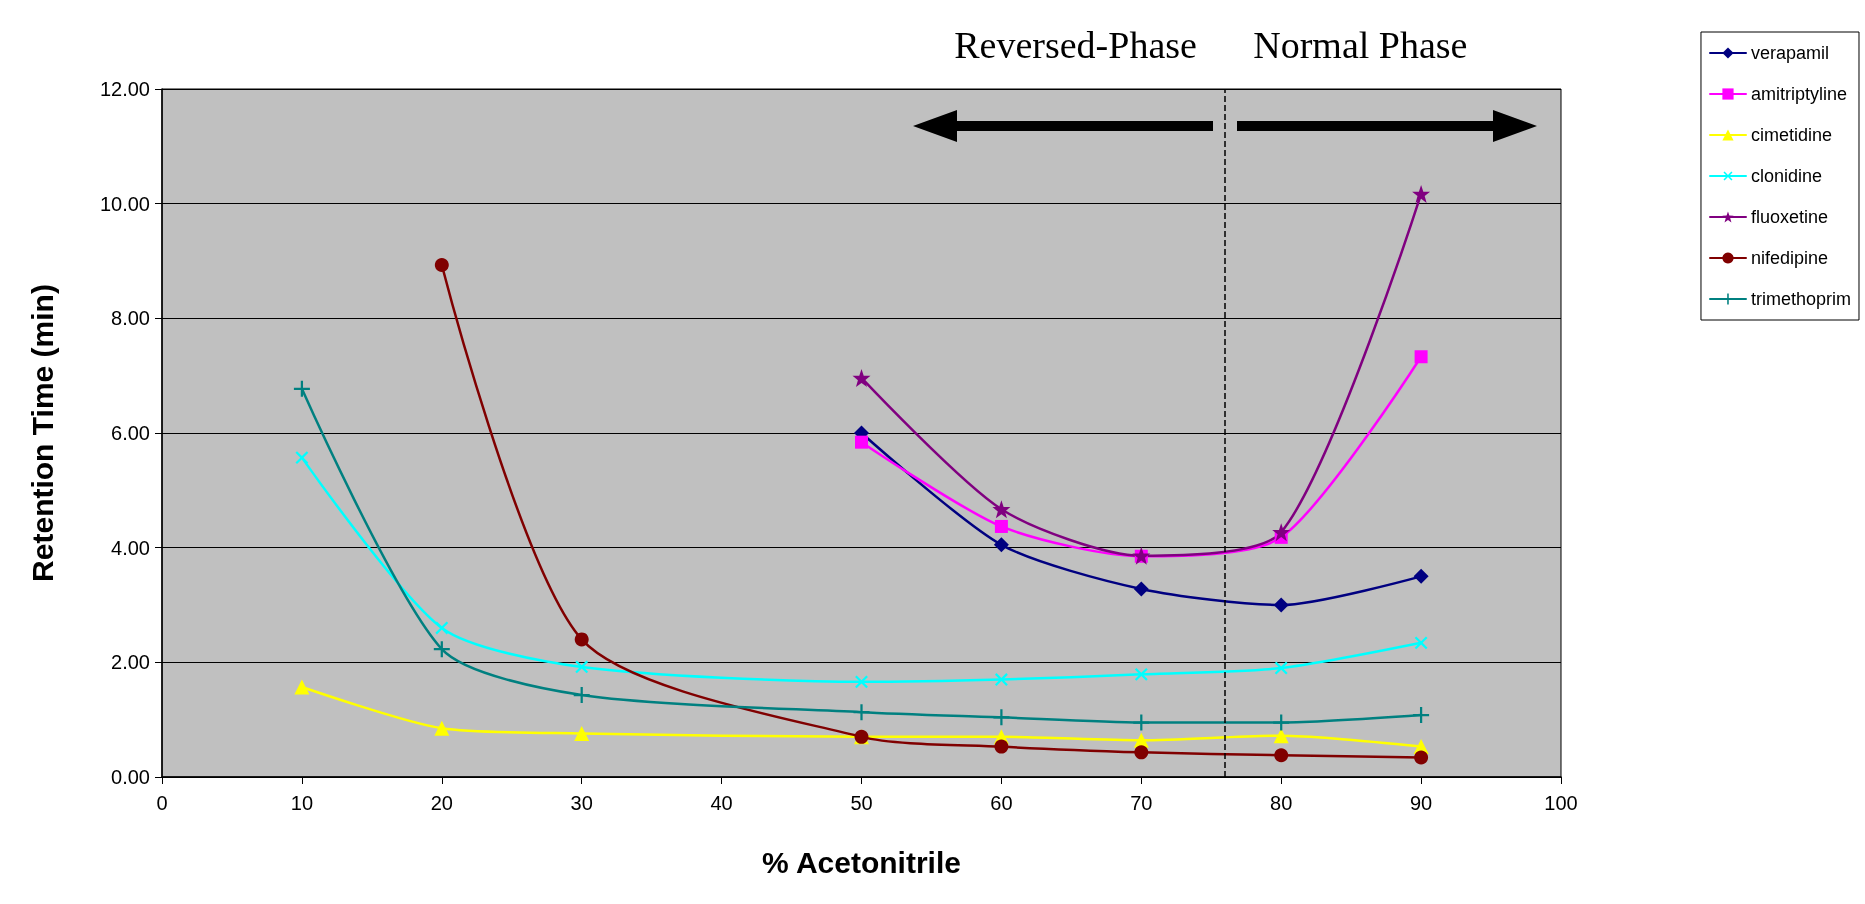 The height and width of the screenshot is (904, 1865). What do you see at coordinates (581, 803) in the screenshot?
I see `x-tick-label: 30` at bounding box center [581, 803].